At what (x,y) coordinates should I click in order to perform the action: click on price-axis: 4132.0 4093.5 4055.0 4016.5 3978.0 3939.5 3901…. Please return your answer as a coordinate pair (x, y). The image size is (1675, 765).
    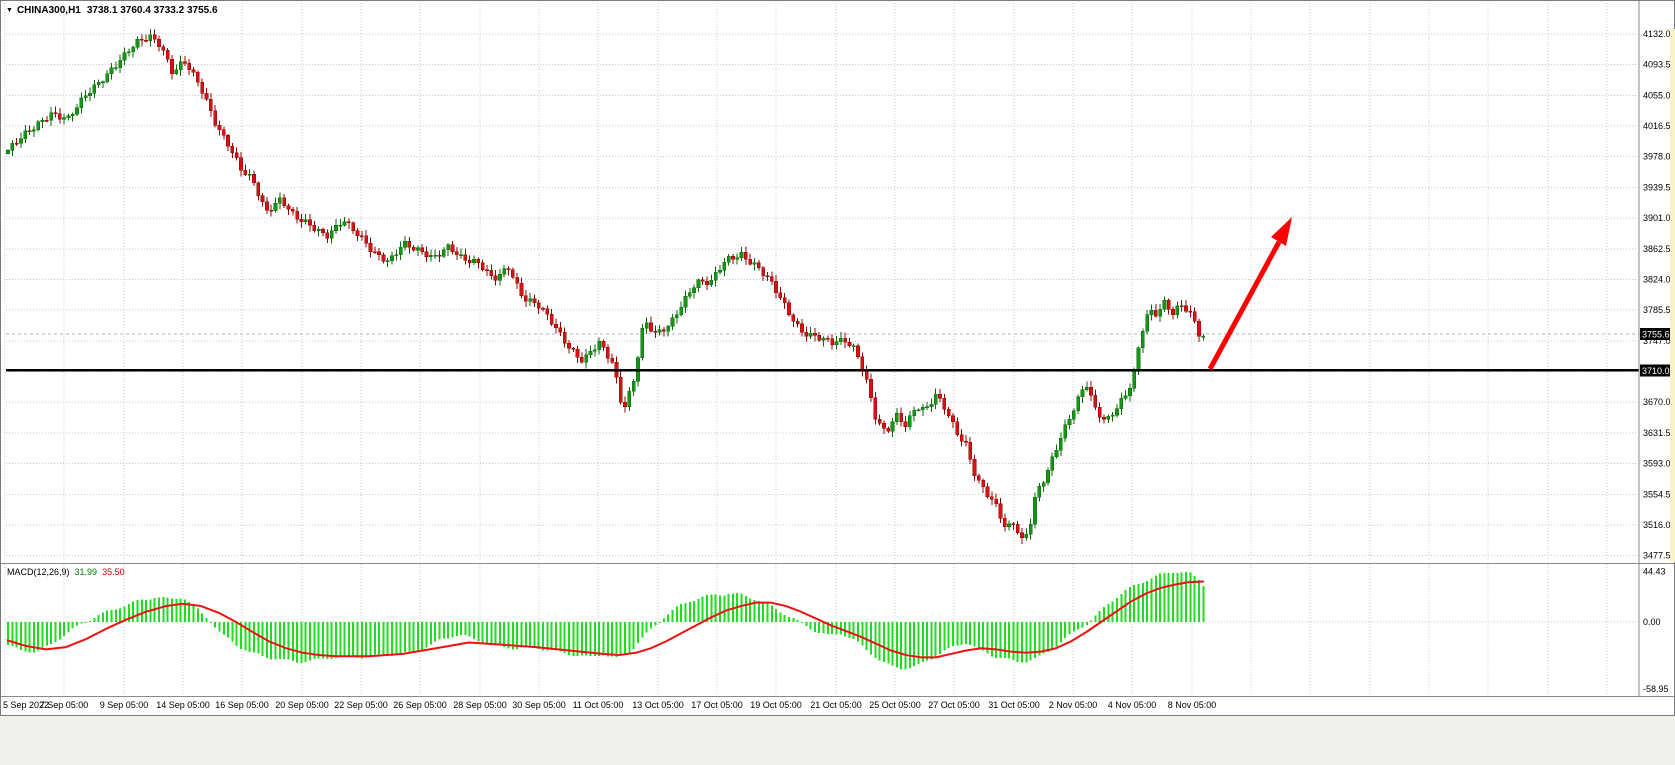
    Looking at the image, I should click on (1657, 295).